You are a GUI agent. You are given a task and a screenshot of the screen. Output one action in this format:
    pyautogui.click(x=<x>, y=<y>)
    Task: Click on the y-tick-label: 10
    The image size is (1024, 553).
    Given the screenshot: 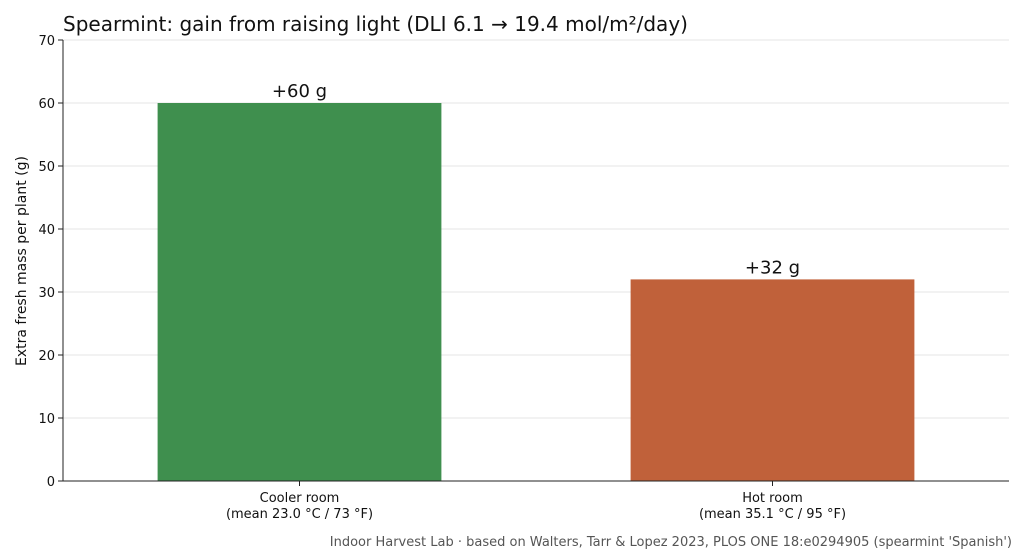 What is the action you would take?
    pyautogui.click(x=46, y=419)
    